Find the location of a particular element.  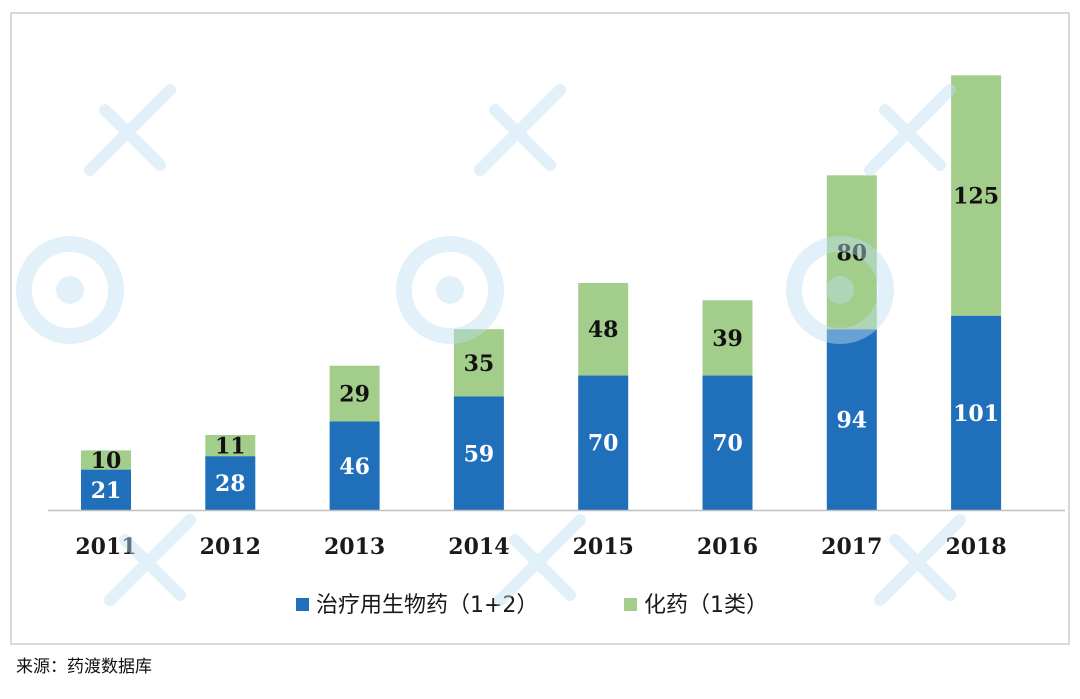

data-label-bio-2017: 94 is located at coordinates (851, 421).